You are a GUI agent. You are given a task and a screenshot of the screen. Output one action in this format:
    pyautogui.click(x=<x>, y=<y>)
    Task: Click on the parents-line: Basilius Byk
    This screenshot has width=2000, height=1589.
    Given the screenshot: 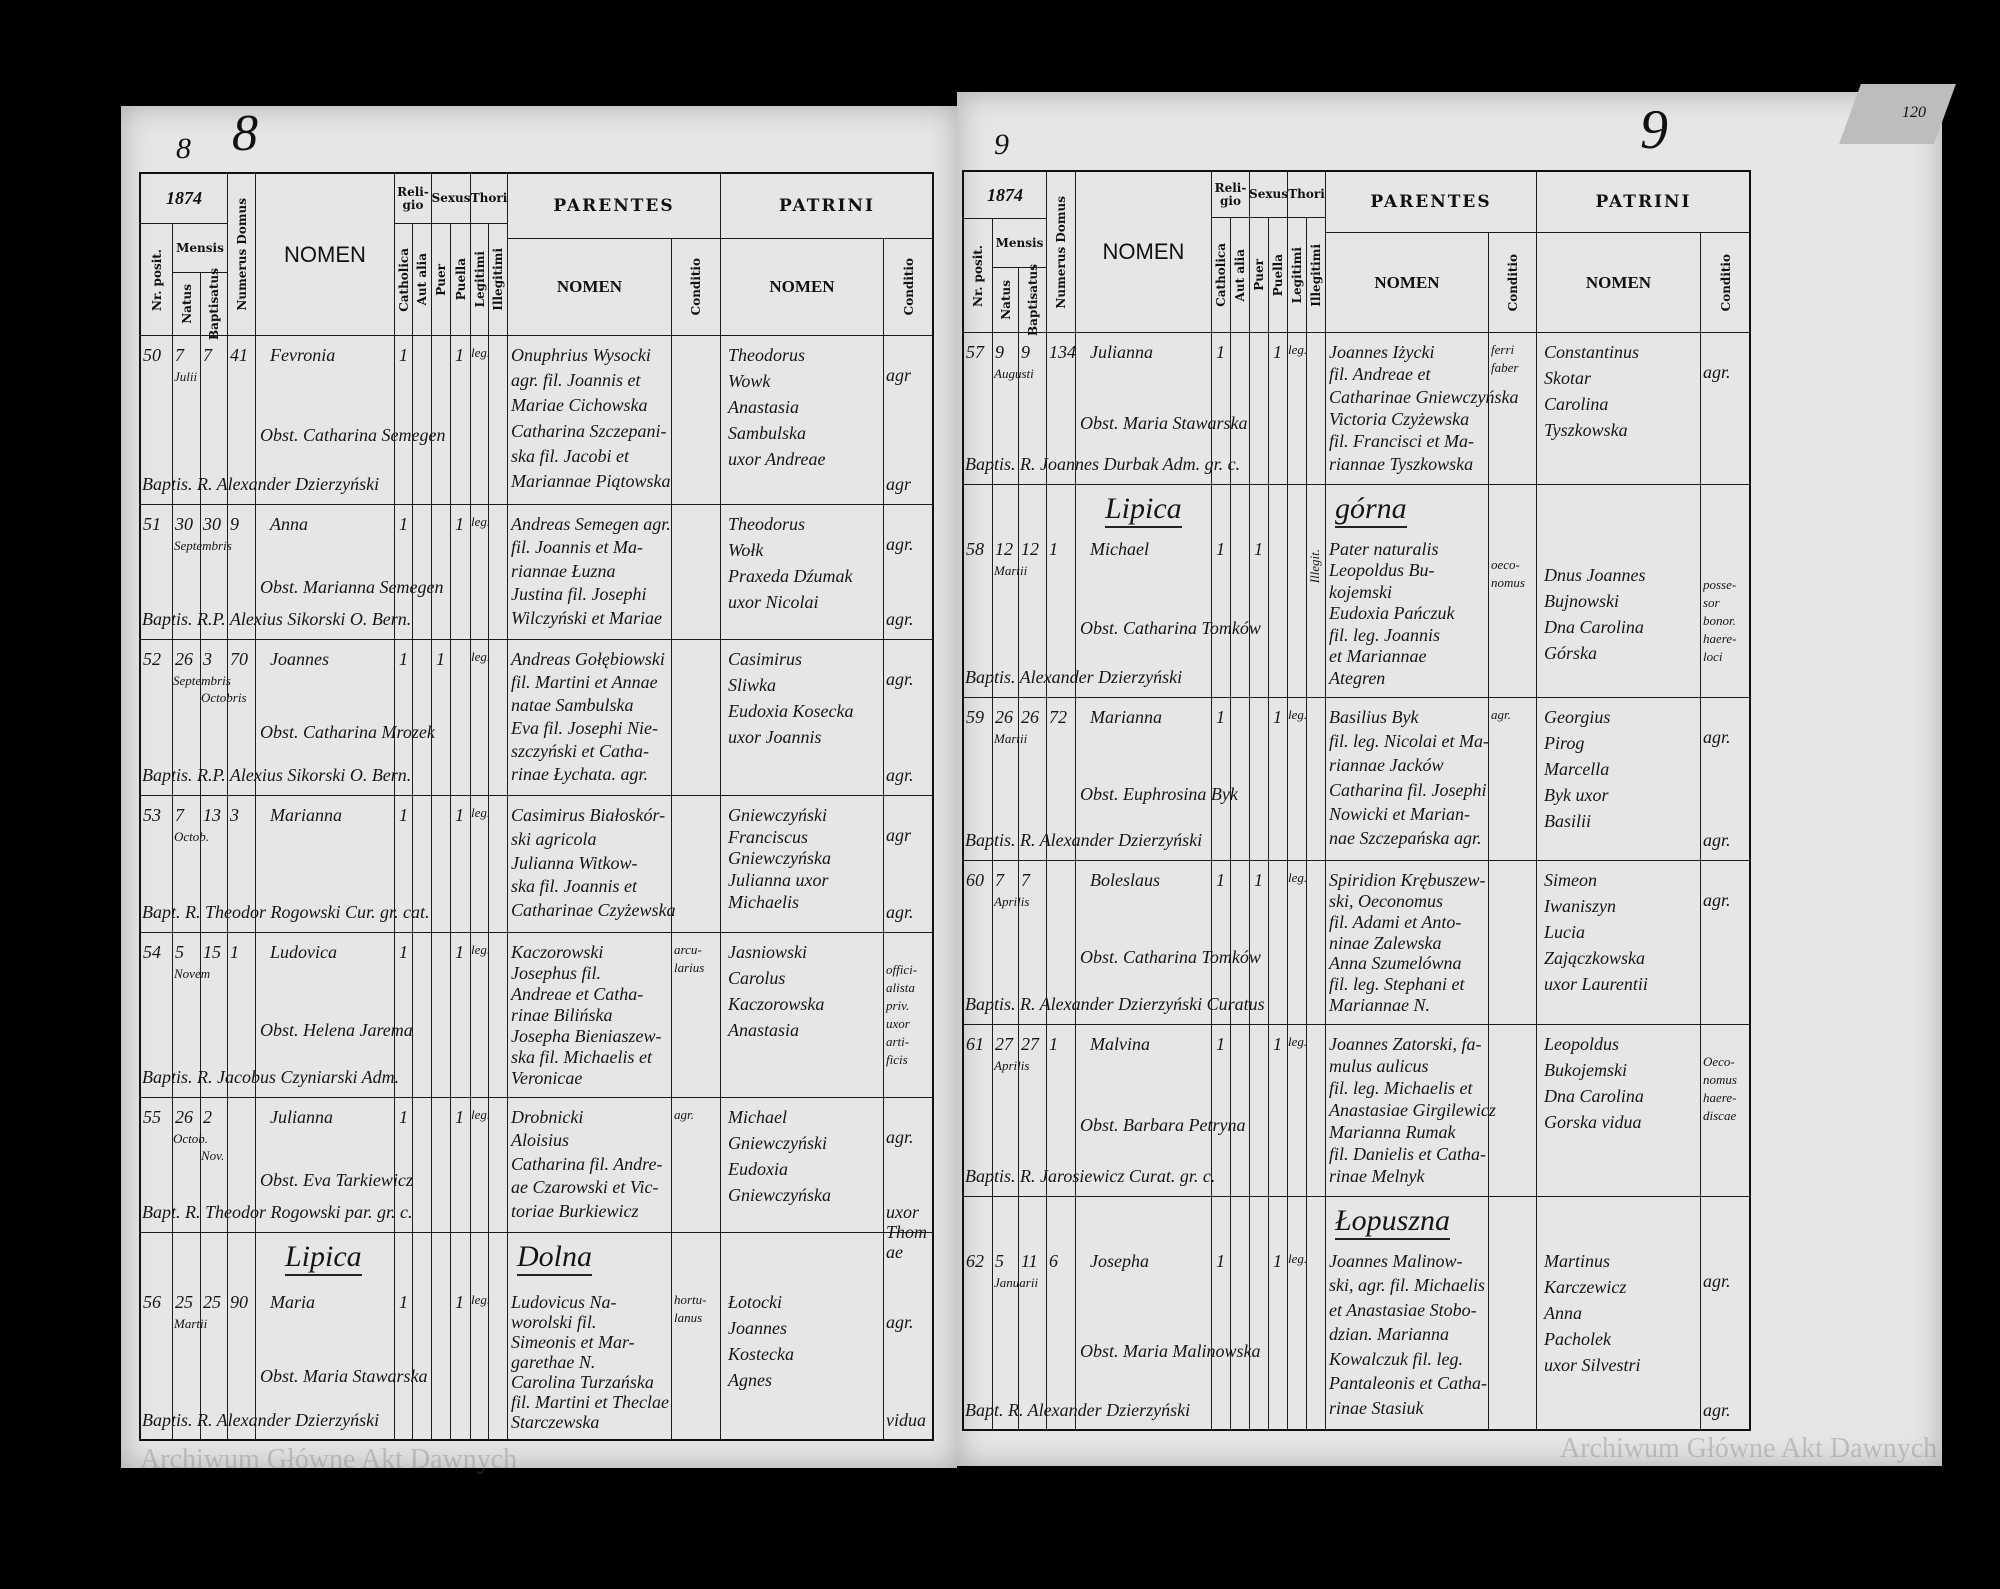 What is the action you would take?
    pyautogui.click(x=1374, y=717)
    